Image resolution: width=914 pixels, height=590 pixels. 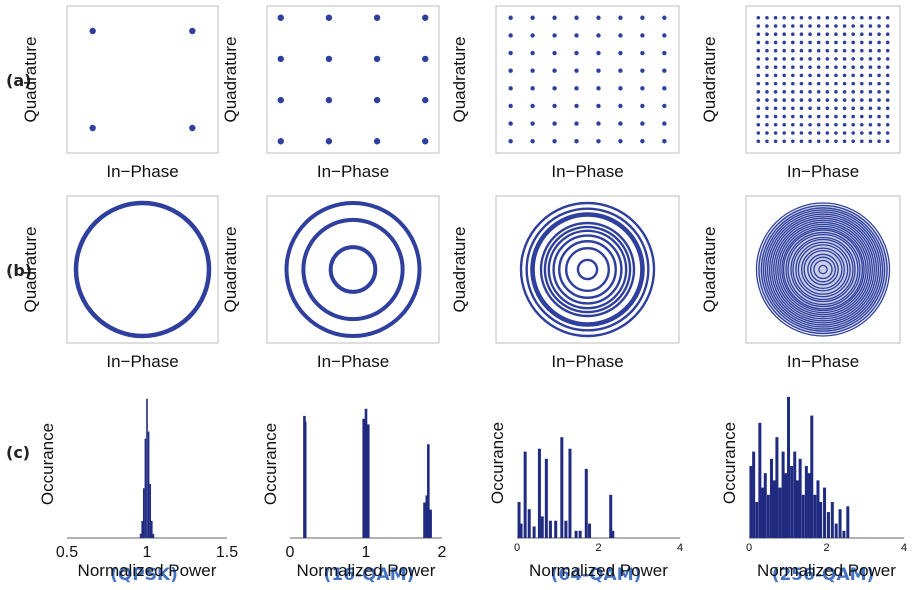 What do you see at coordinates (142, 269) in the screenshot?
I see `plot-frame` at bounding box center [142, 269].